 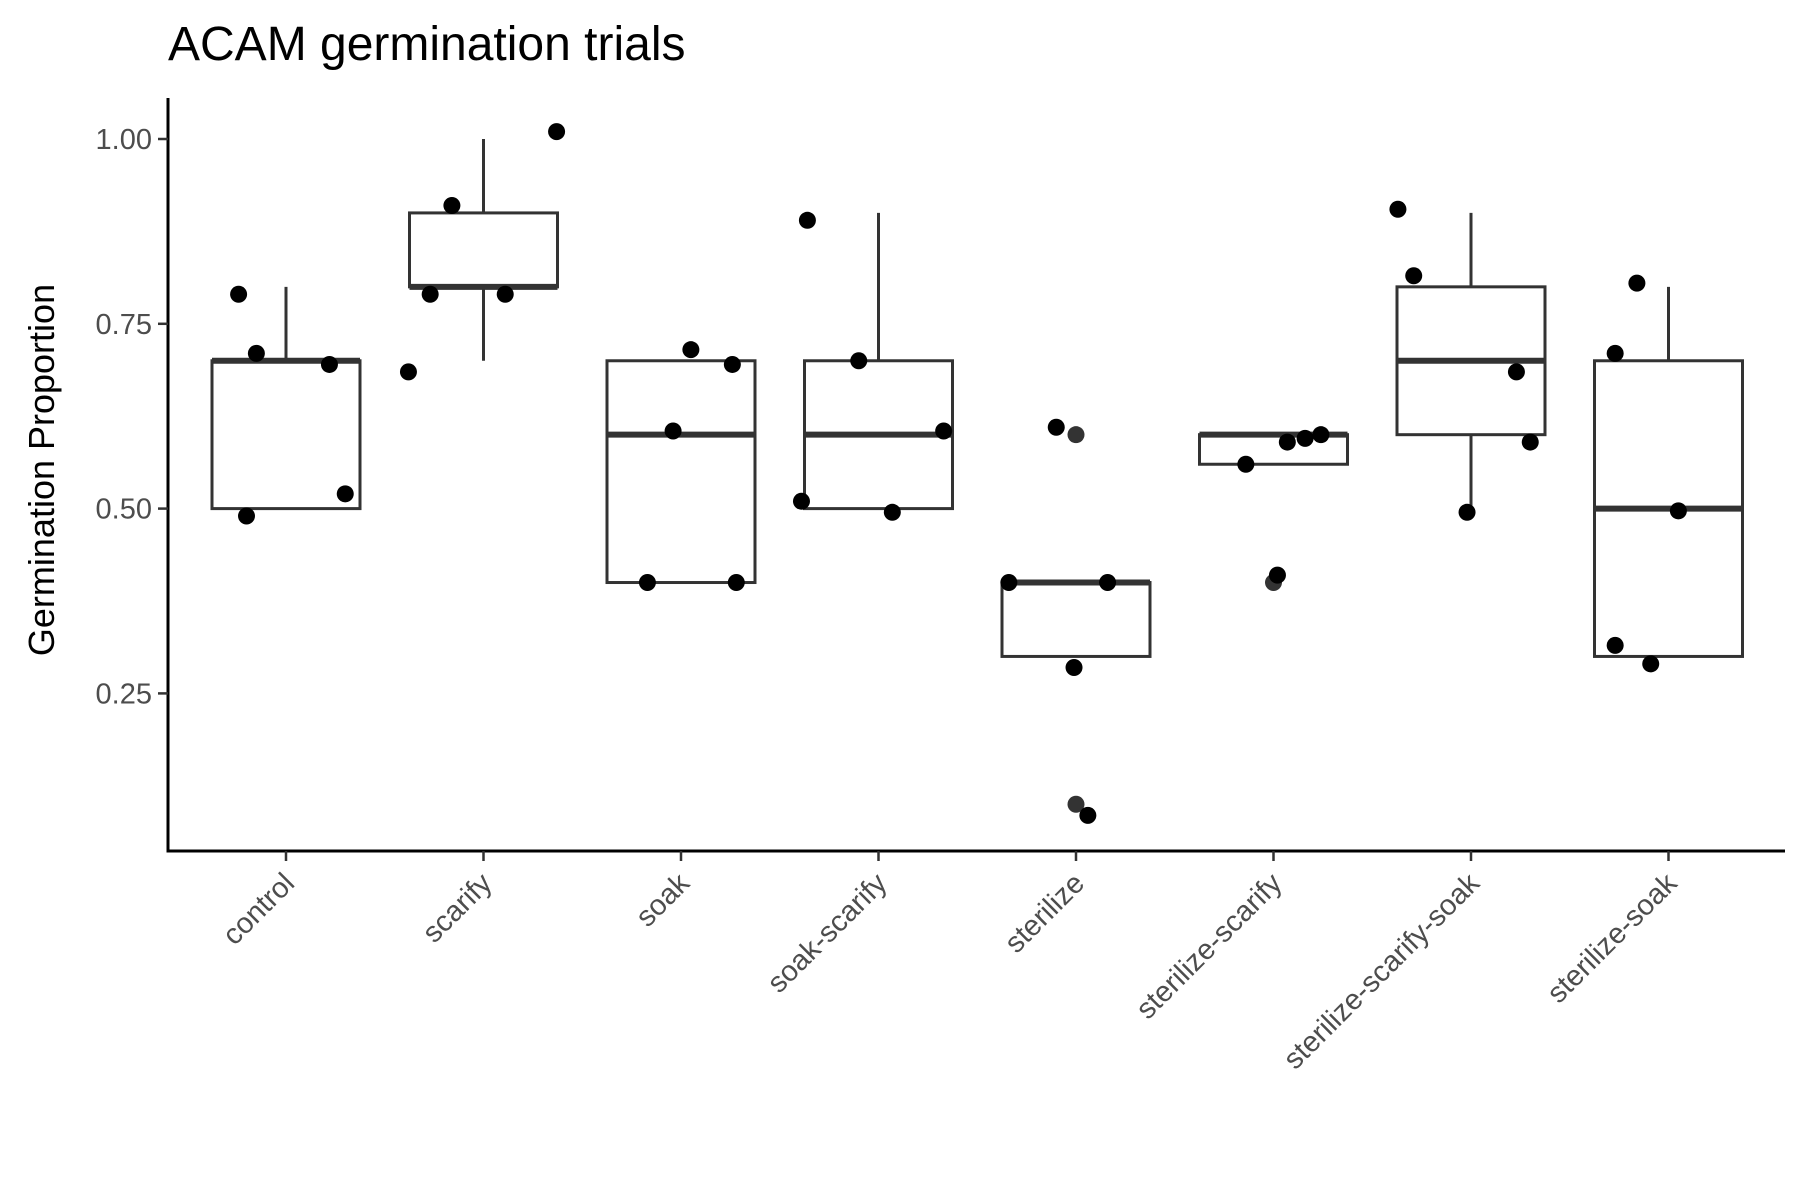 I want to click on x-tick-label: soak, so click(x=663, y=900).